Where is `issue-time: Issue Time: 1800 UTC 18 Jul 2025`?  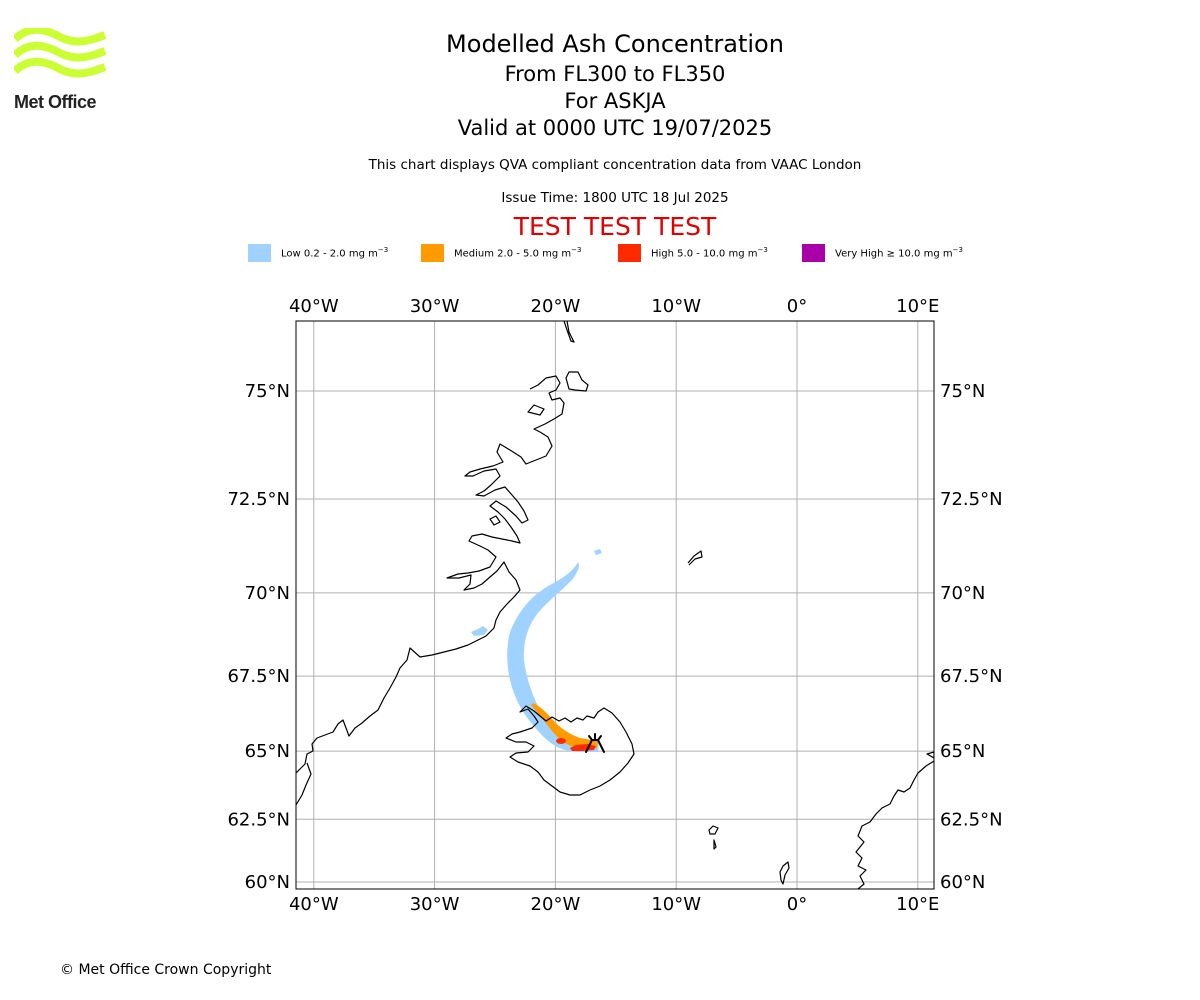
issue-time: Issue Time: 1800 UTC 18 Jul 2025 is located at coordinates (615, 198).